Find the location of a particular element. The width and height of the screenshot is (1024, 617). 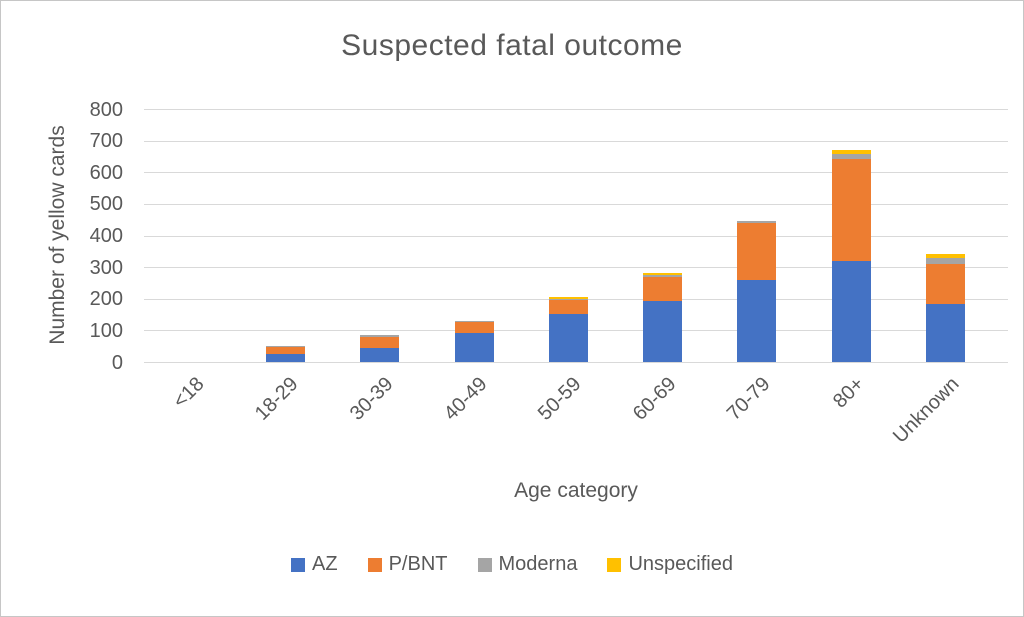

bar-50-59-unspecified is located at coordinates (568, 298).